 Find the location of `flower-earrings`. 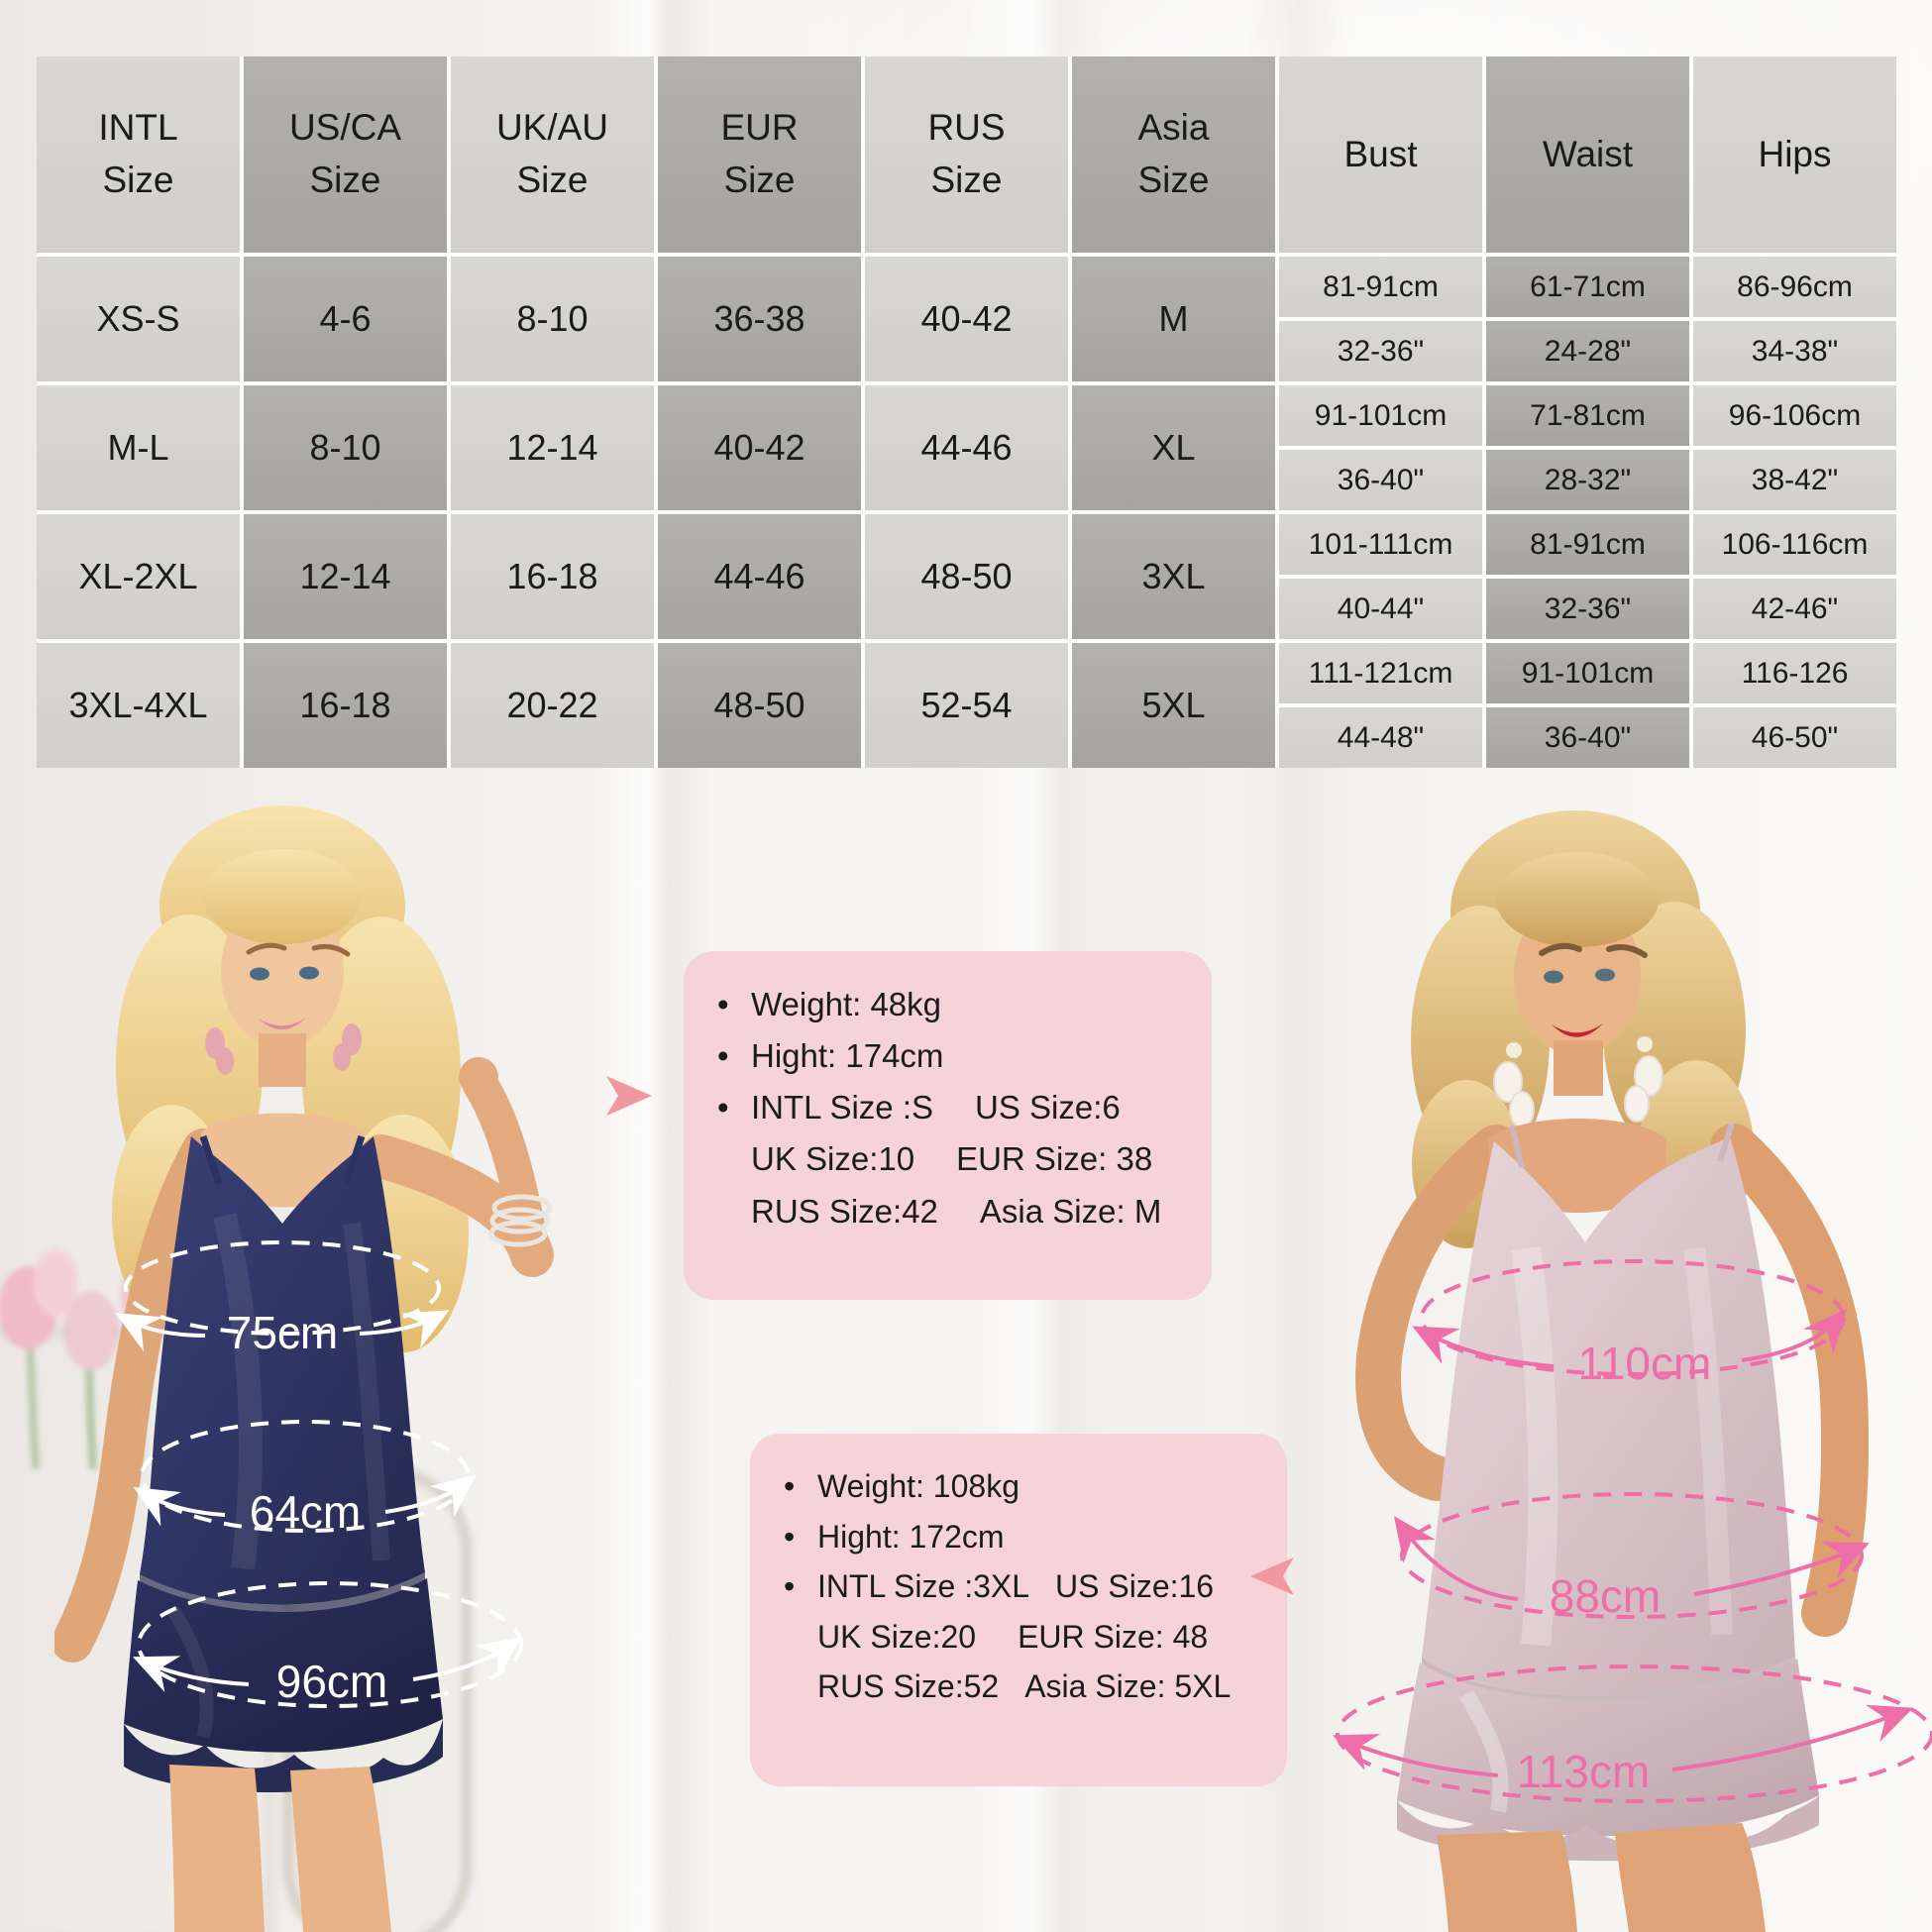

flower-earrings is located at coordinates (1578, 1082).